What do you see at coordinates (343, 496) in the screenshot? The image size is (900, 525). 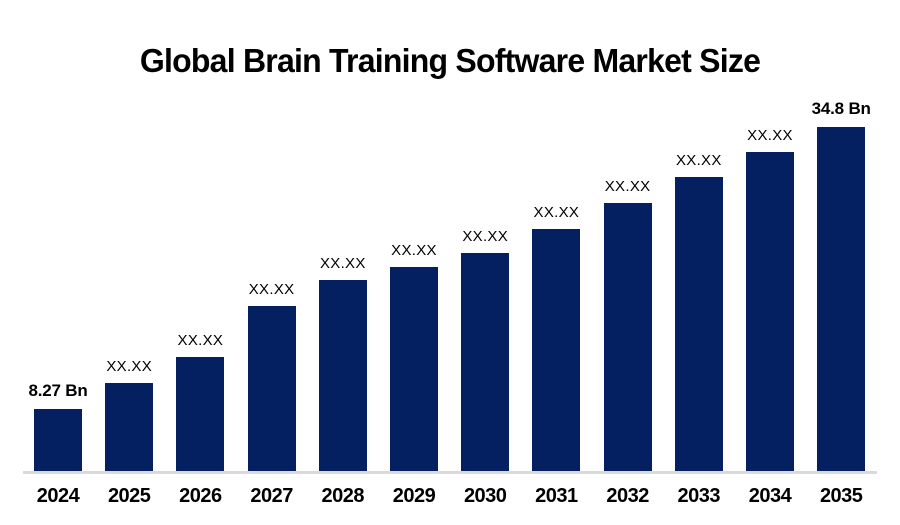 I see `x-tick-2028: 2028` at bounding box center [343, 496].